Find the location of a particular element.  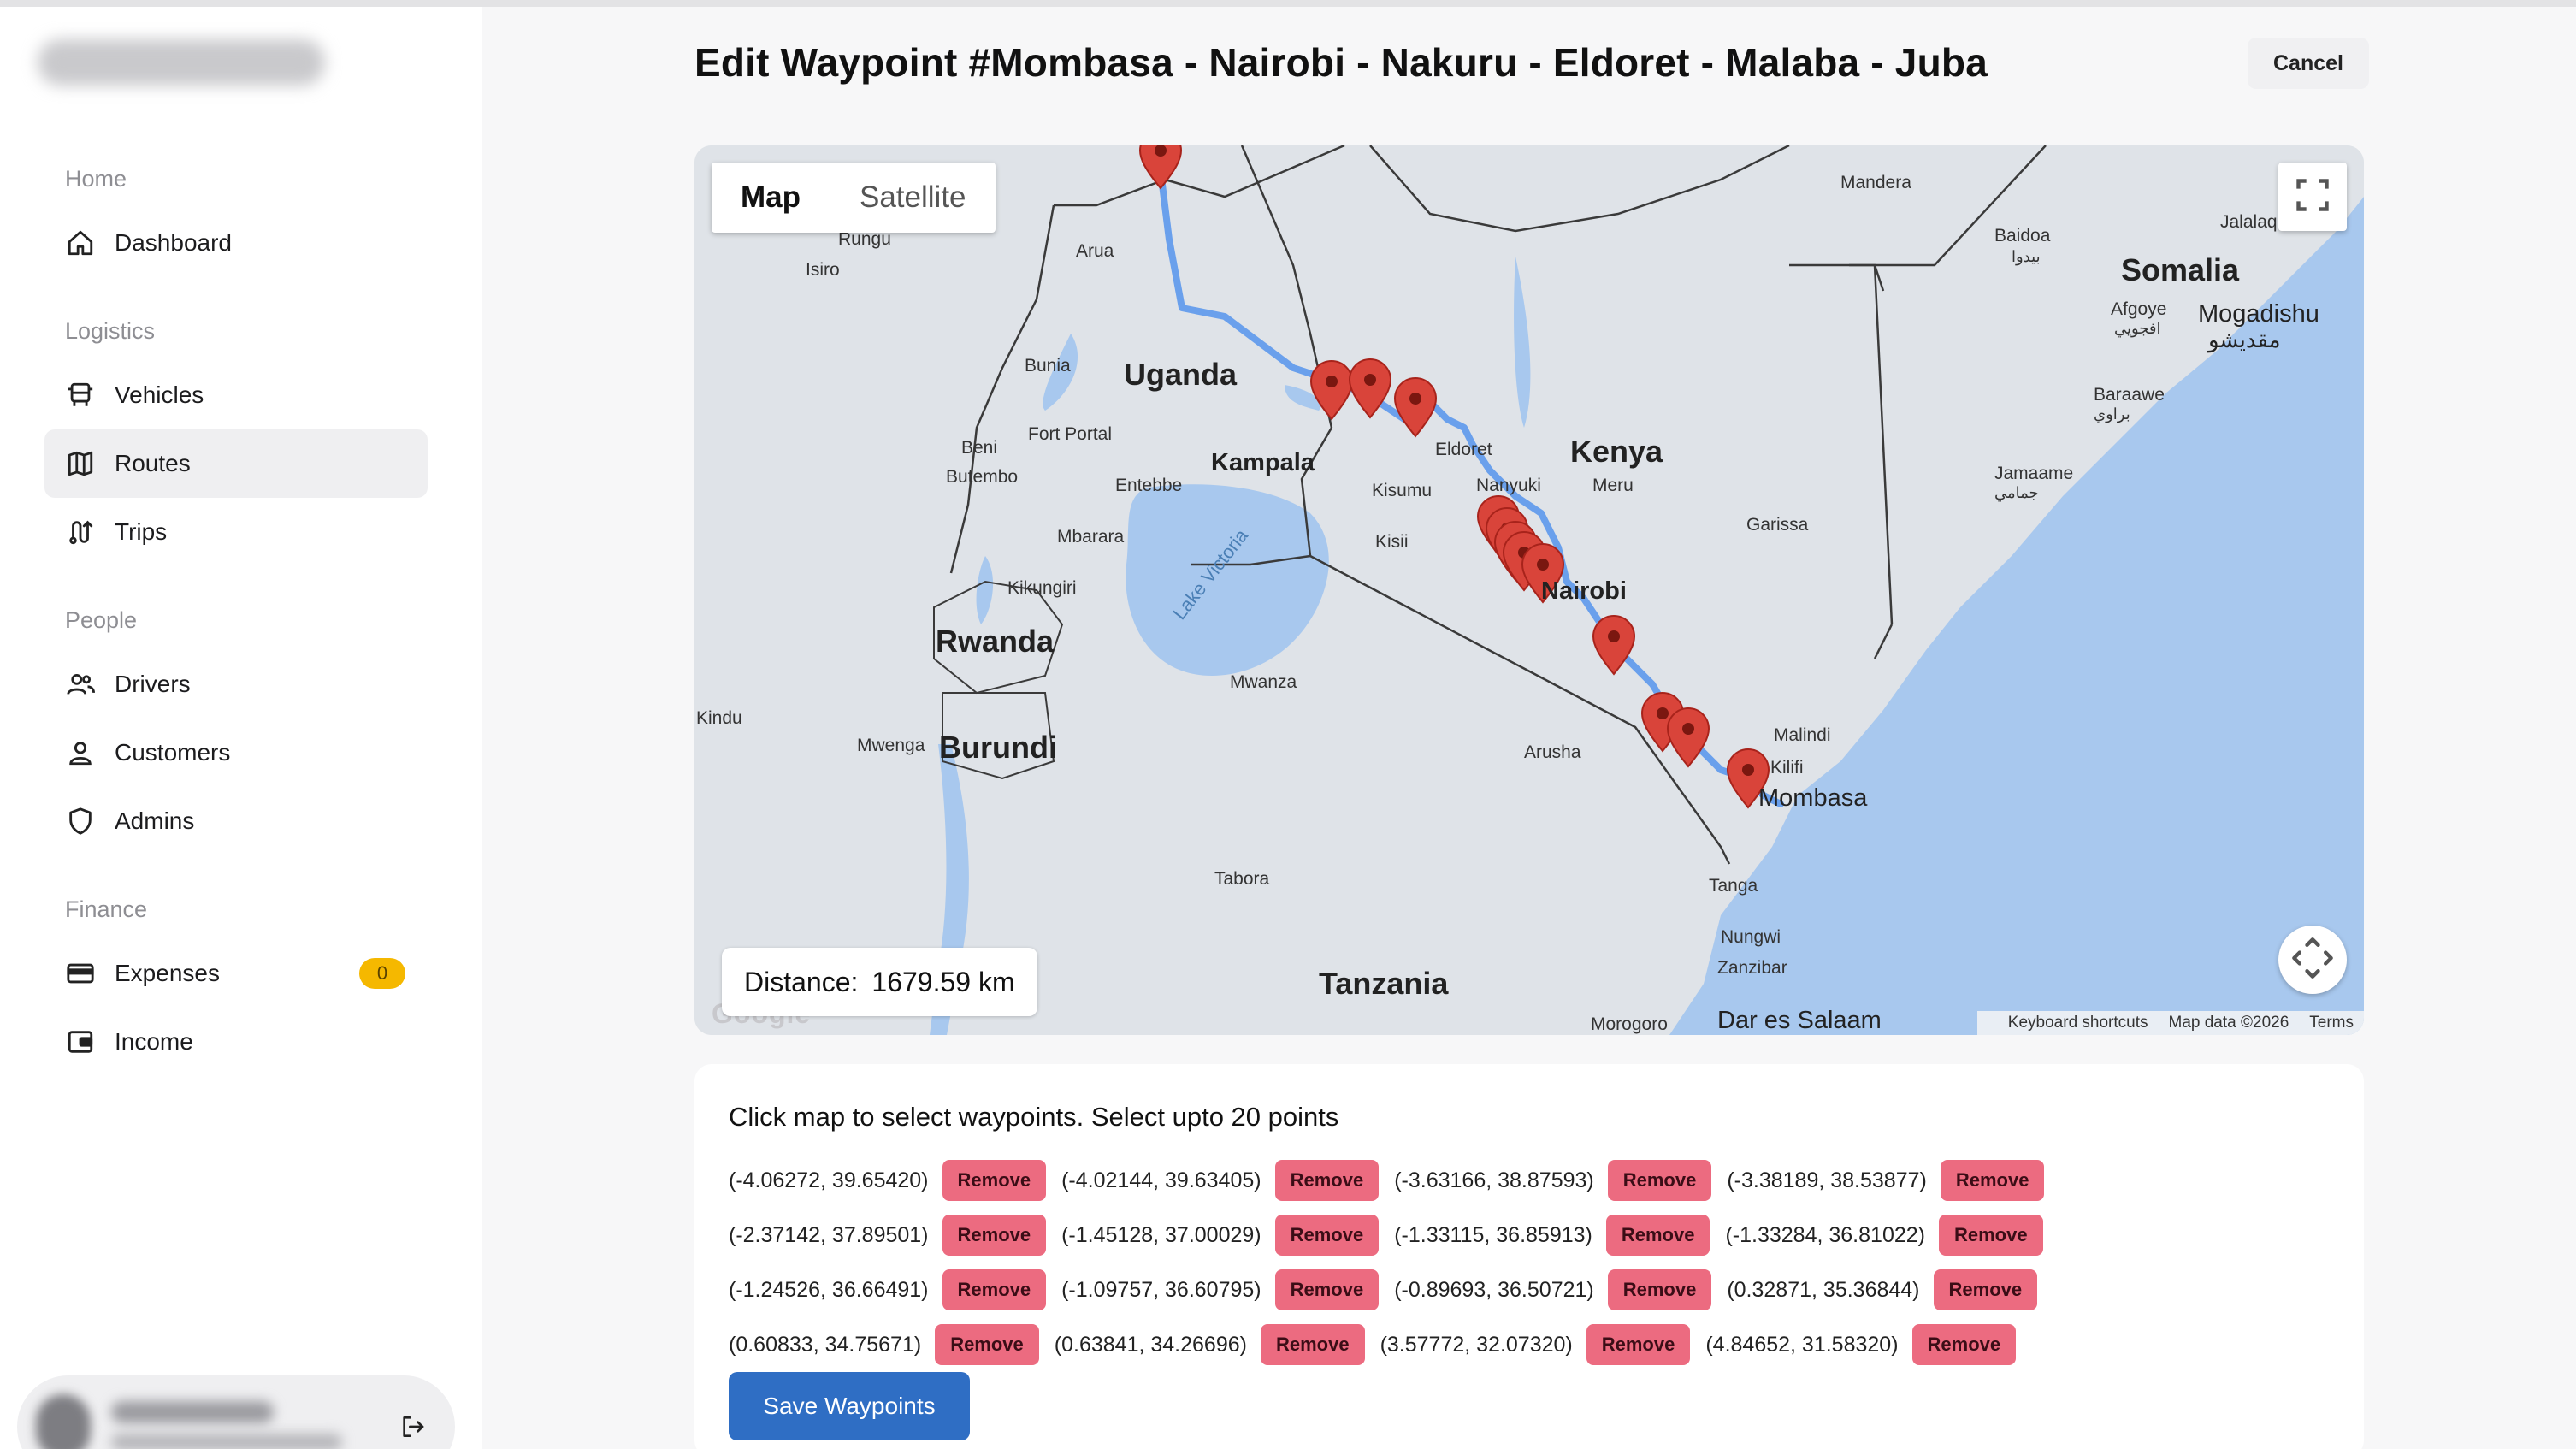

sidebar-item-dashboard: Dashboard is located at coordinates (236, 243).